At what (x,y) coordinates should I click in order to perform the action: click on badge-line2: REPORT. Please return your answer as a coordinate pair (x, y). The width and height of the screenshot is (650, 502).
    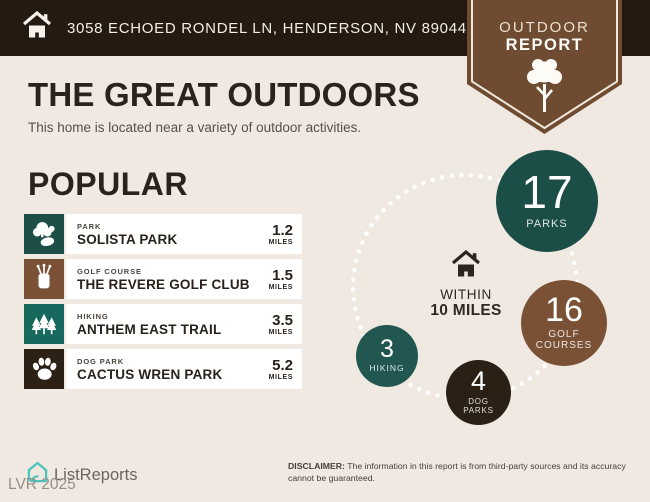
    Looking at the image, I should click on (544, 45).